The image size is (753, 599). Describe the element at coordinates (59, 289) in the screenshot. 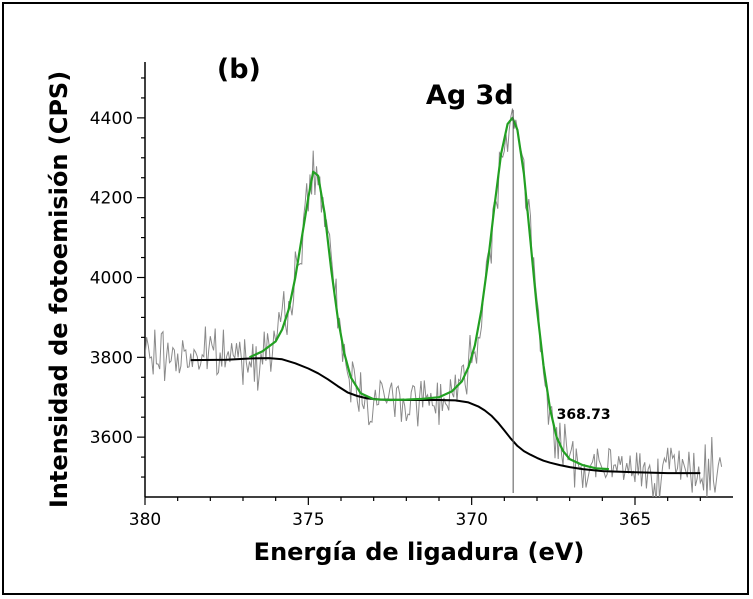

I see `y-axis-title: Intensidad de fotoemisión (CPS)` at that location.